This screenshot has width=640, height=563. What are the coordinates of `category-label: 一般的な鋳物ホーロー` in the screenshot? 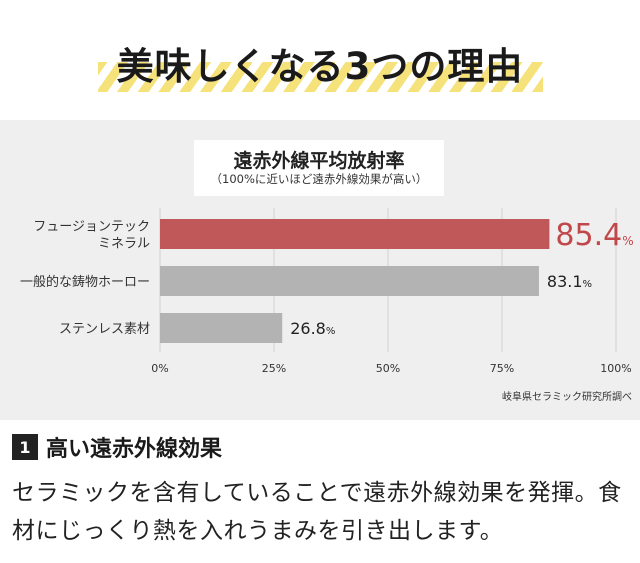 It's located at (85, 282).